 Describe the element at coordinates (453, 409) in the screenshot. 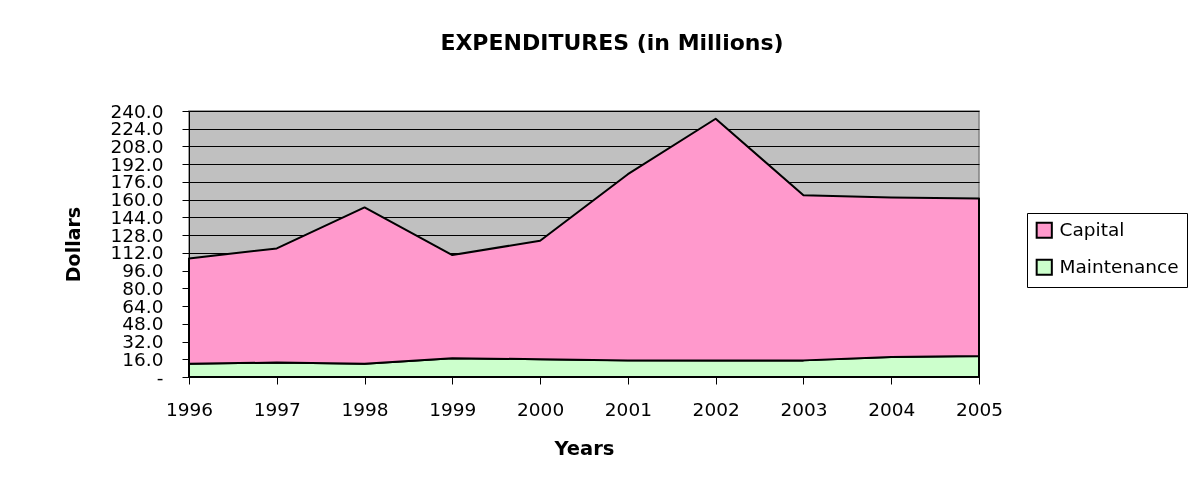

I see `x-tick-label: 1999` at that location.